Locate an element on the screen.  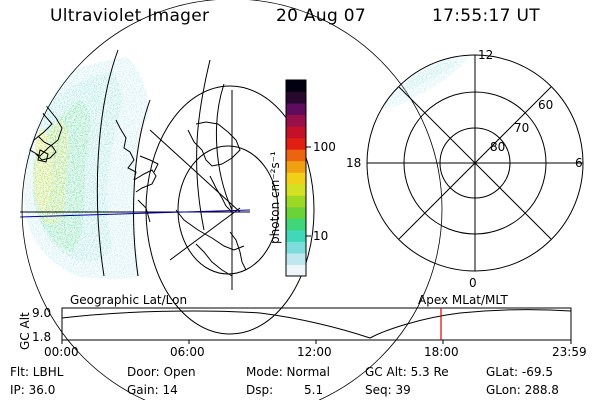
timeline-xtick-1: 06:00 is located at coordinates (187, 352).